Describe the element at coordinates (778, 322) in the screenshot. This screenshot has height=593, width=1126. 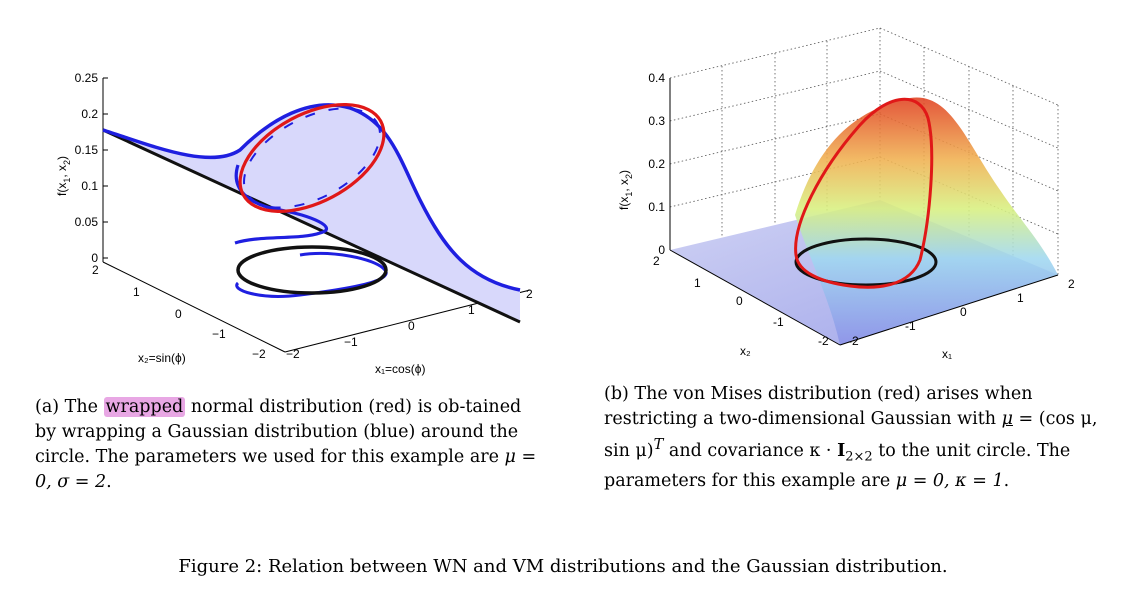
I see `x2-tick-label: -1` at that location.